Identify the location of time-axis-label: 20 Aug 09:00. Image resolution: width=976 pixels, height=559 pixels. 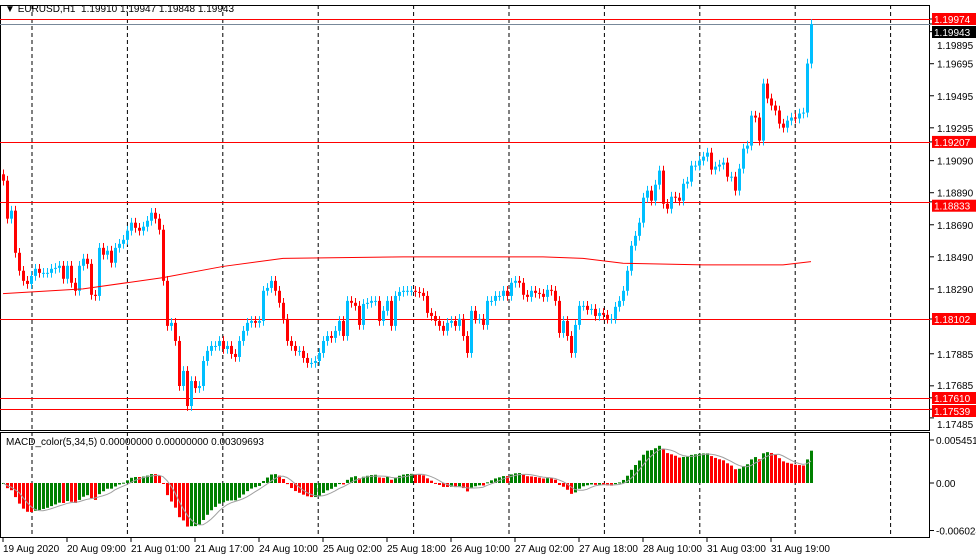
(96, 549).